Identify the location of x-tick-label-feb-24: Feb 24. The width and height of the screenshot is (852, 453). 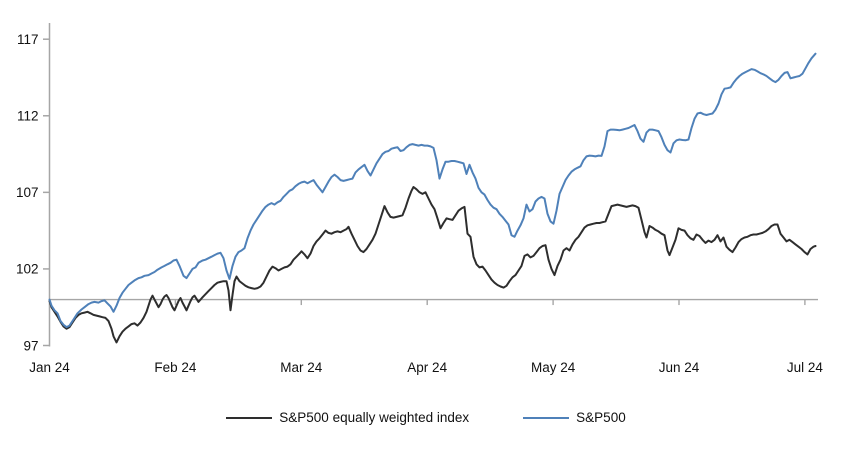
(175, 367).